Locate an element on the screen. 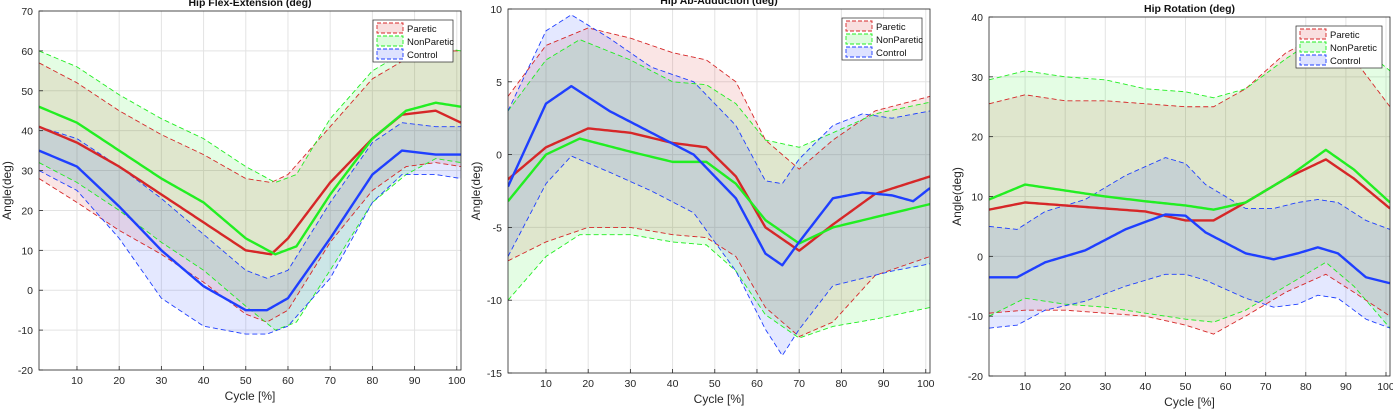 This screenshot has width=1393, height=409. y-tick-label: -5 is located at coordinates (497, 228).